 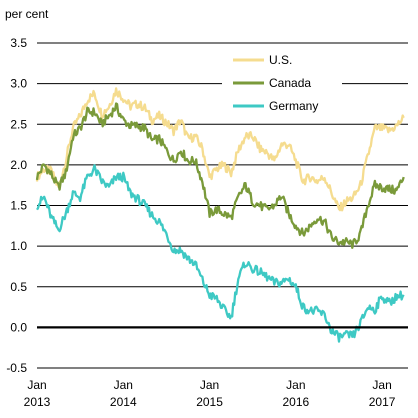 I want to click on x-tick-label-year: 2014, so click(x=123, y=402).